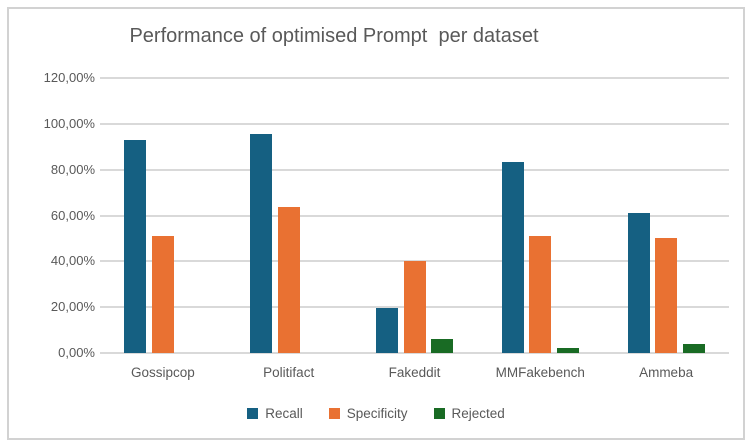  What do you see at coordinates (72, 261) in the screenshot?
I see `y-axis-tick-label-40: 40,00%` at bounding box center [72, 261].